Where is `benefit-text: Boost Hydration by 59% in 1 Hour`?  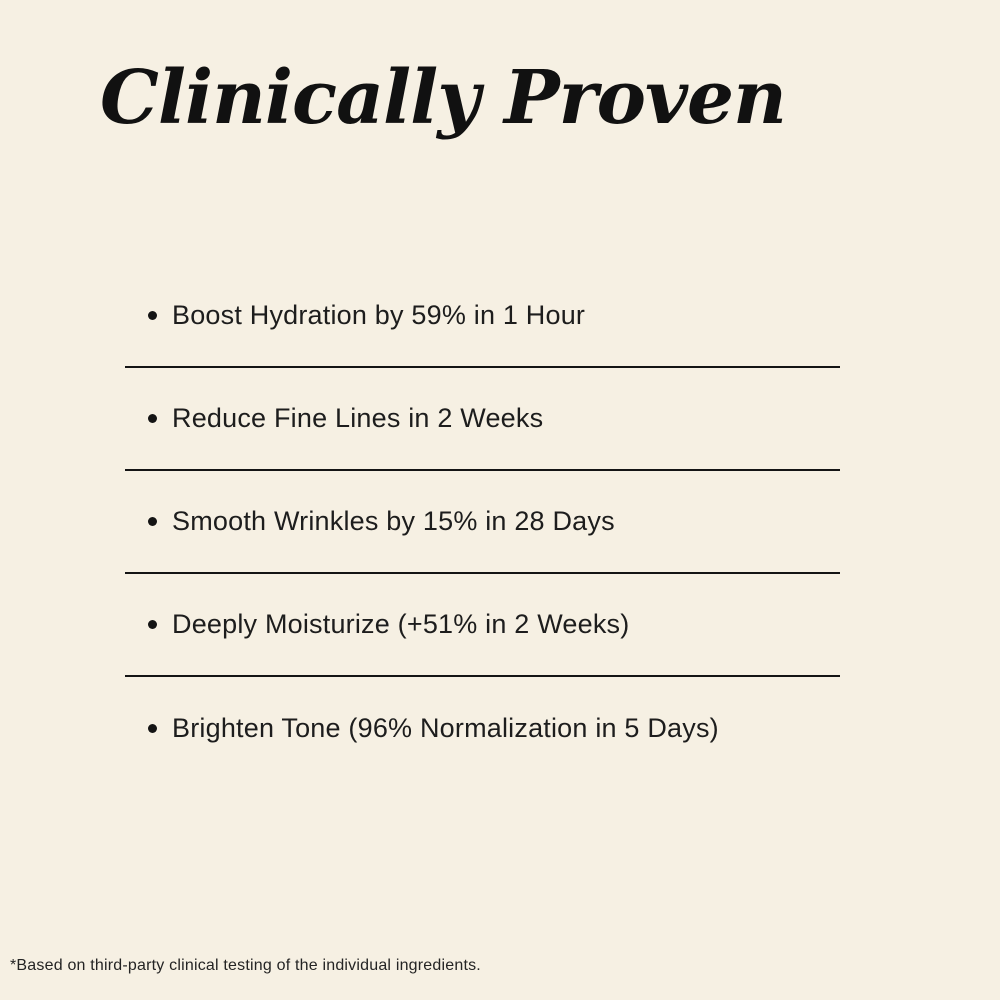 benefit-text: Boost Hydration by 59% in 1 Hour is located at coordinates (379, 315).